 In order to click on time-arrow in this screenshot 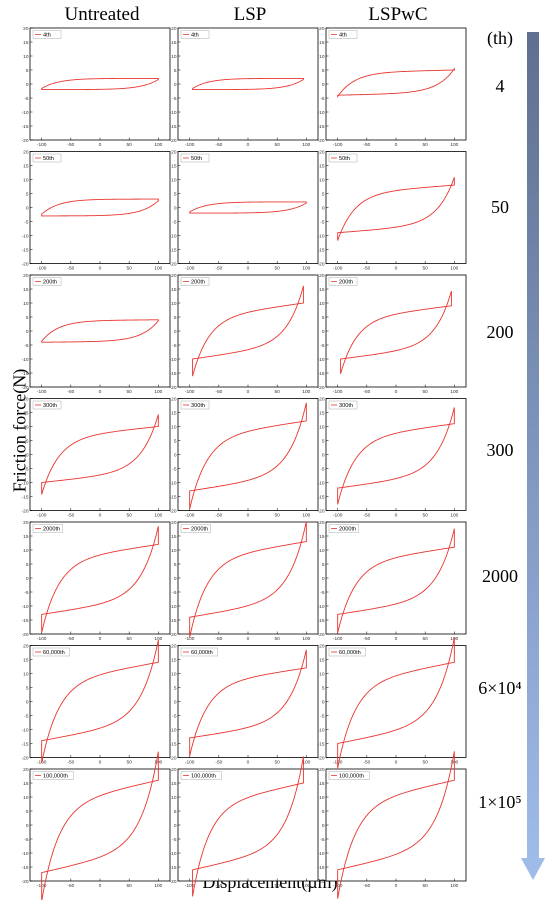, I will do `click(533, 456)`.